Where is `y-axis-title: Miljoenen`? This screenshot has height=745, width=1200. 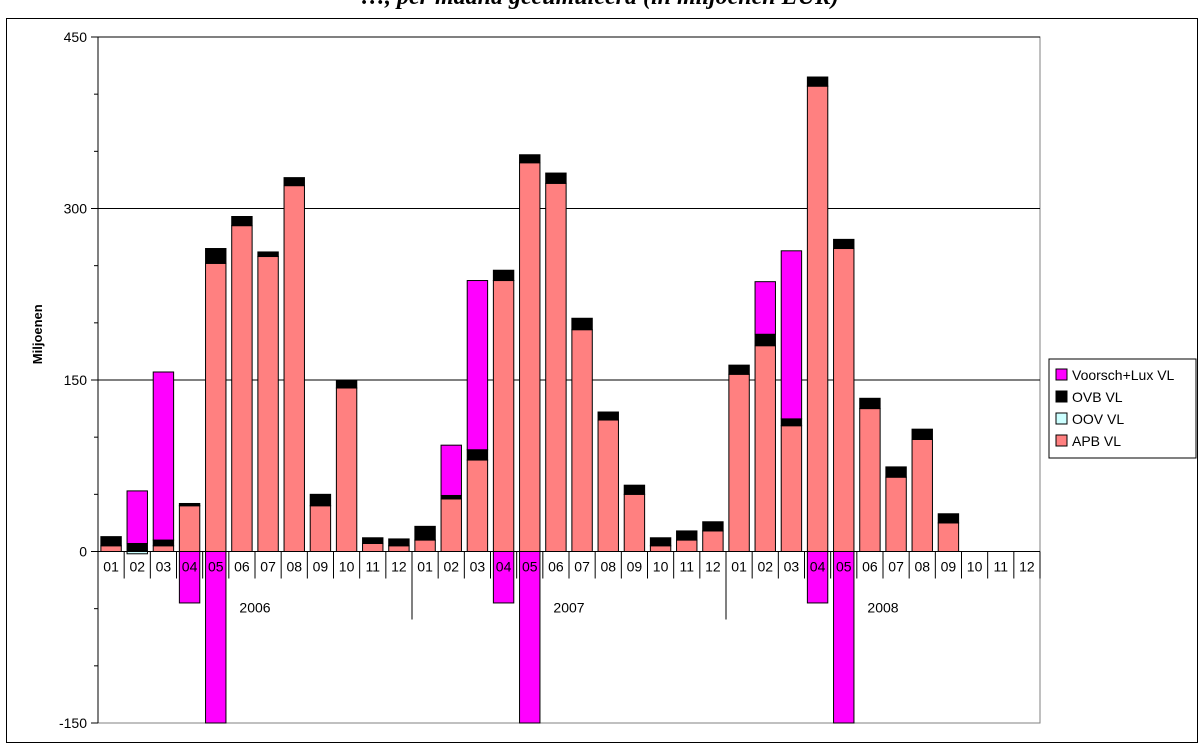
y-axis-title: Miljoenen is located at coordinates (37, 334).